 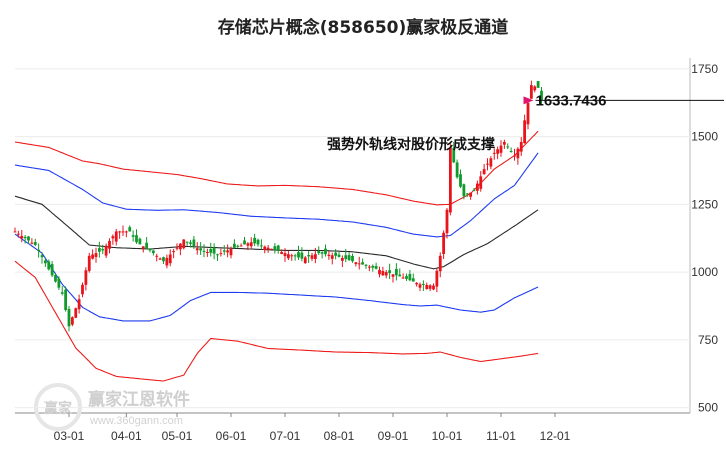 I want to click on annotation-text: 强势外轨线对股价形成支撑, so click(x=411, y=144).